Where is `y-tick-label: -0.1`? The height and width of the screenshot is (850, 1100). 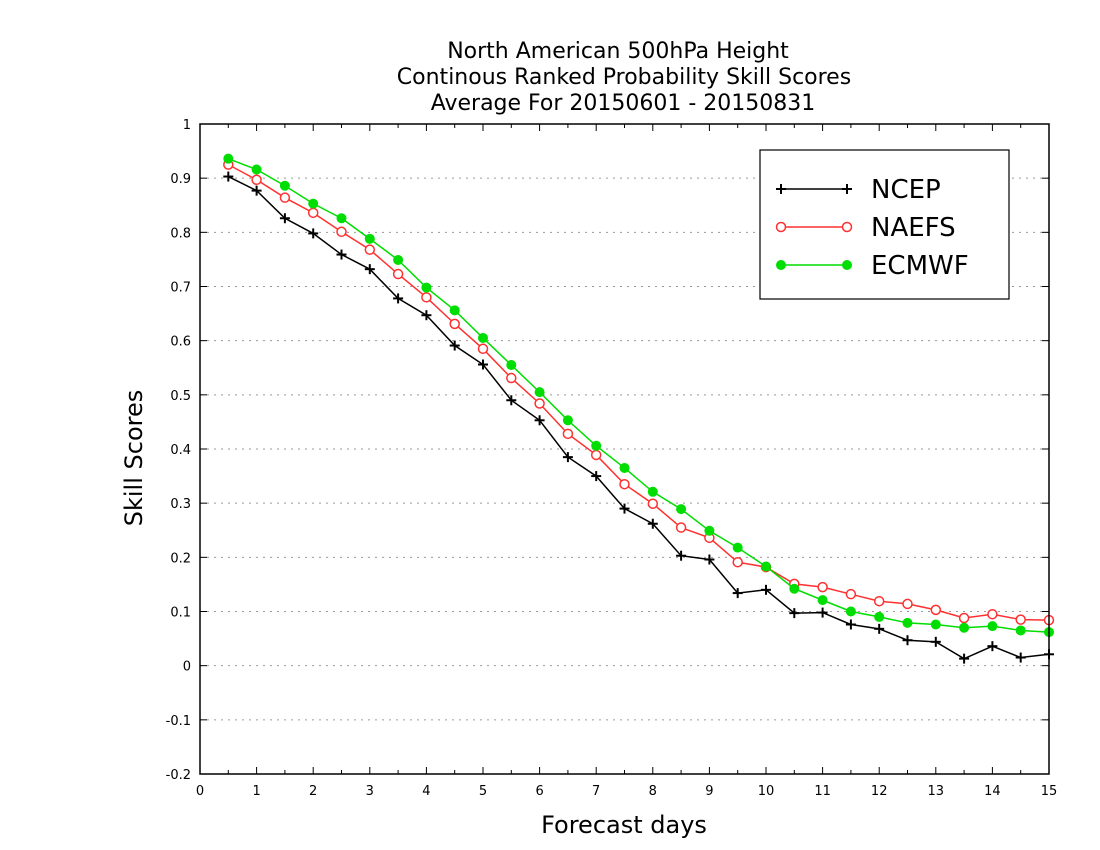 y-tick-label: -0.1 is located at coordinates (178, 721).